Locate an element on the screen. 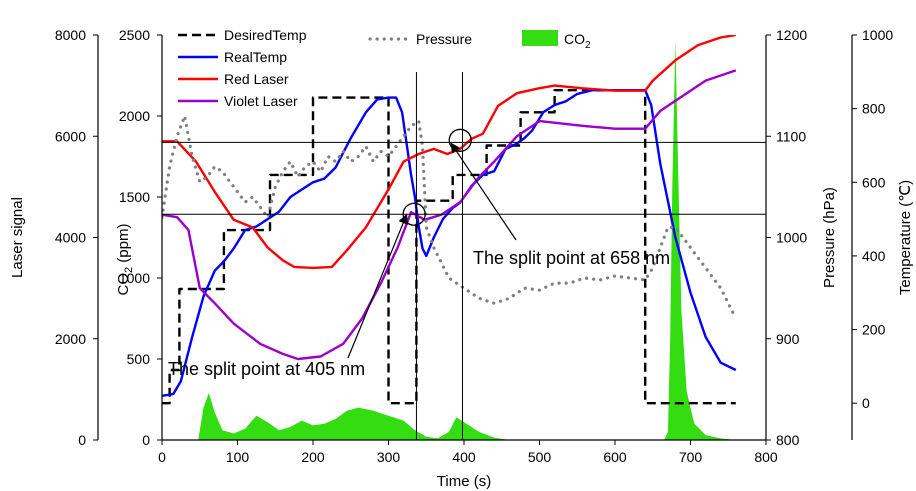 The width and height of the screenshot is (916, 491). co2-tick-label: 1000 is located at coordinates (134, 278).